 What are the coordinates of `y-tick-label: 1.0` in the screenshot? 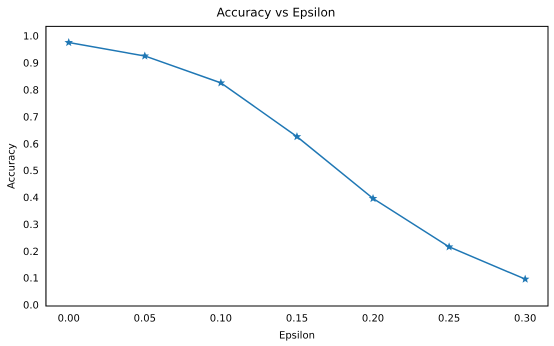 It's located at (30, 37).